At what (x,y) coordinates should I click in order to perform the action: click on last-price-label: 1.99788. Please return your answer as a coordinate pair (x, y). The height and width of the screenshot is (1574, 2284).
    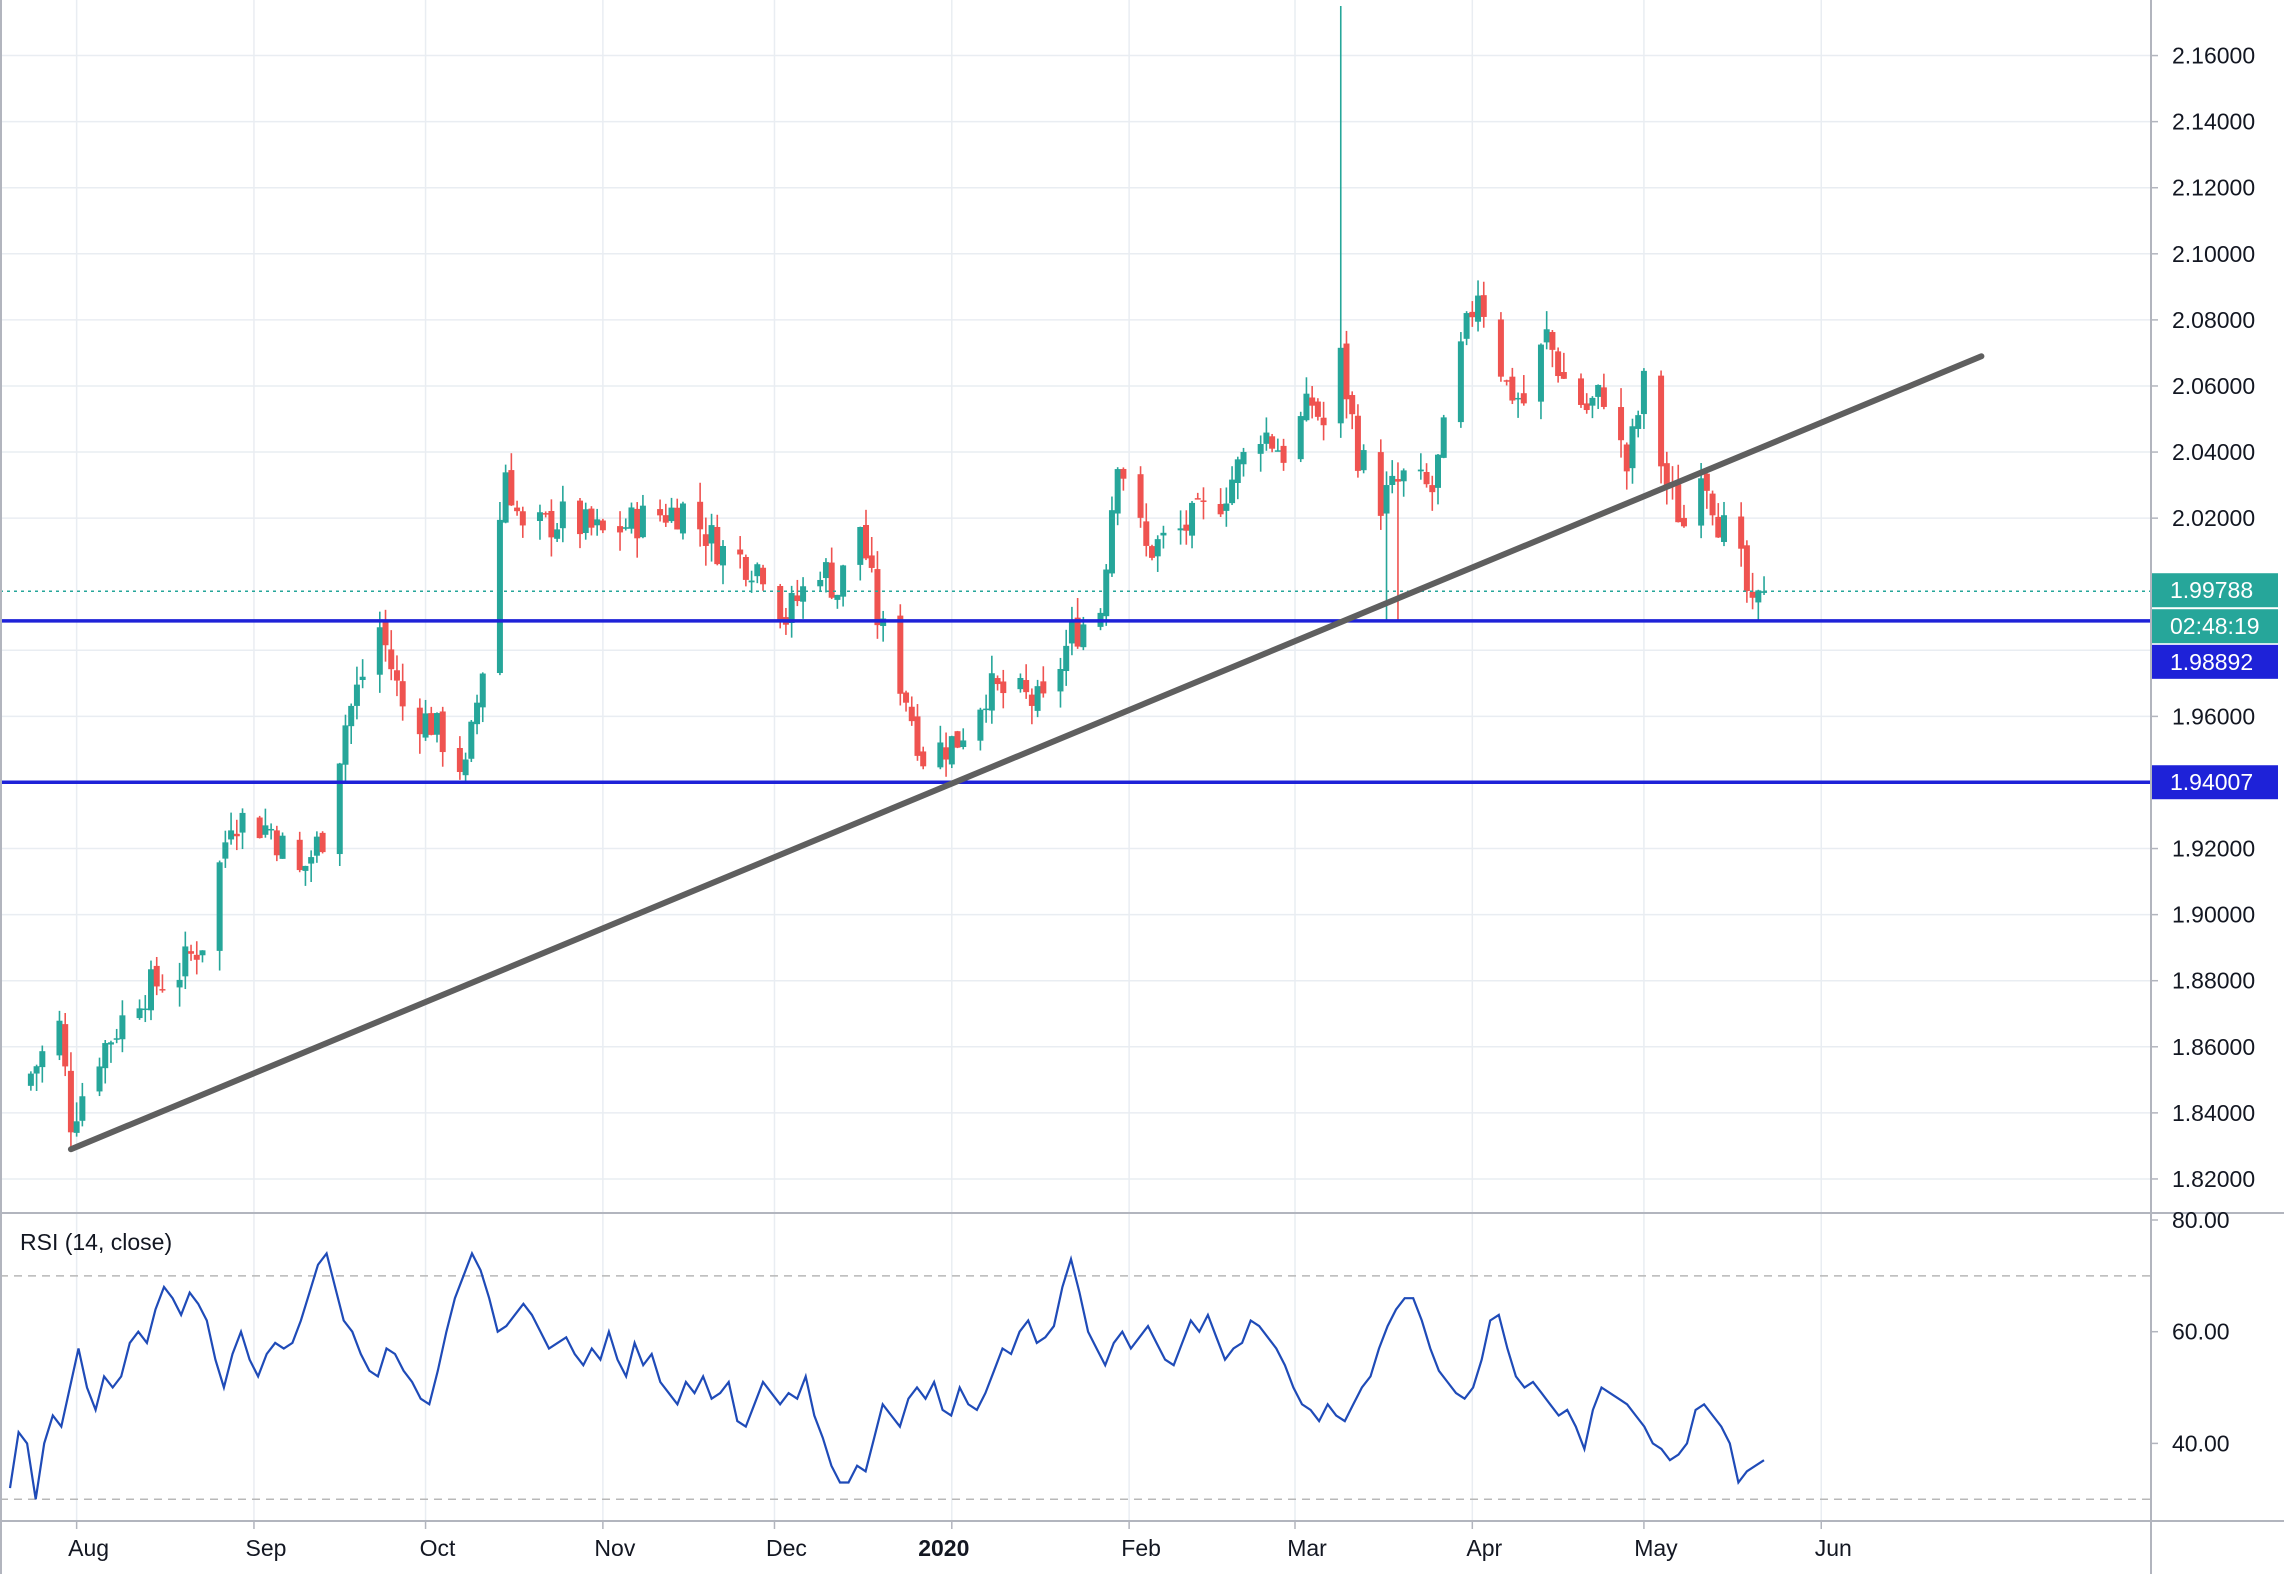
    Looking at the image, I should click on (2211, 590).